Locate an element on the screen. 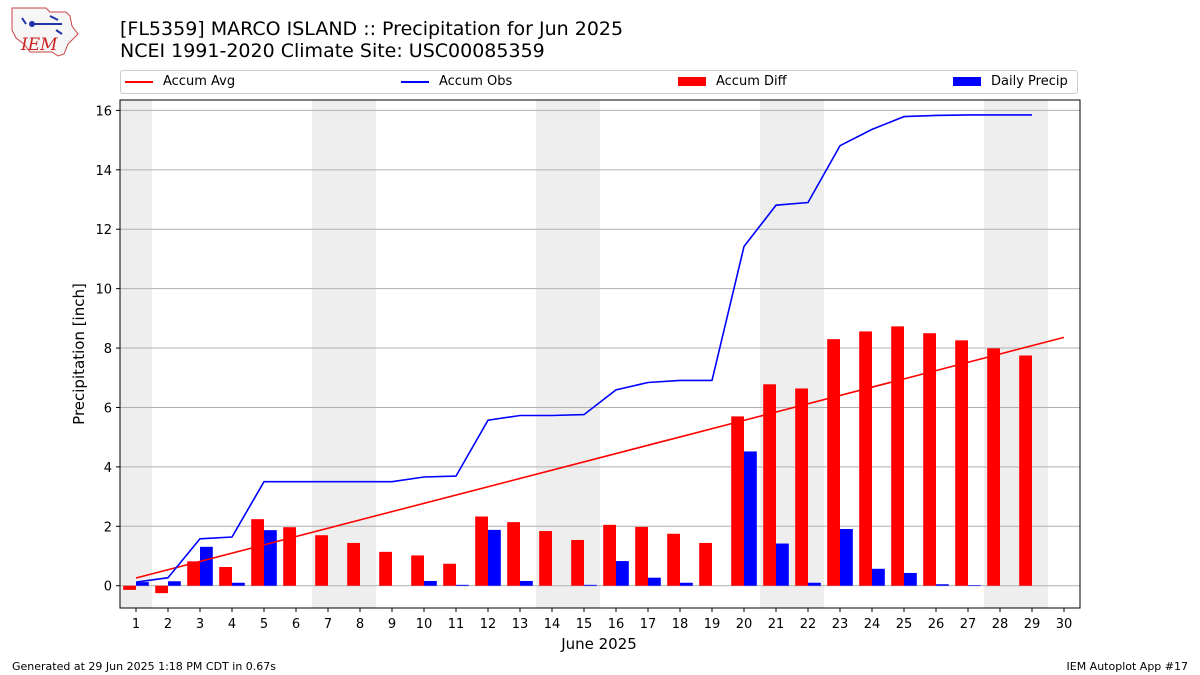  y-axis-label: Precipitation [inch] is located at coordinates (79, 354).